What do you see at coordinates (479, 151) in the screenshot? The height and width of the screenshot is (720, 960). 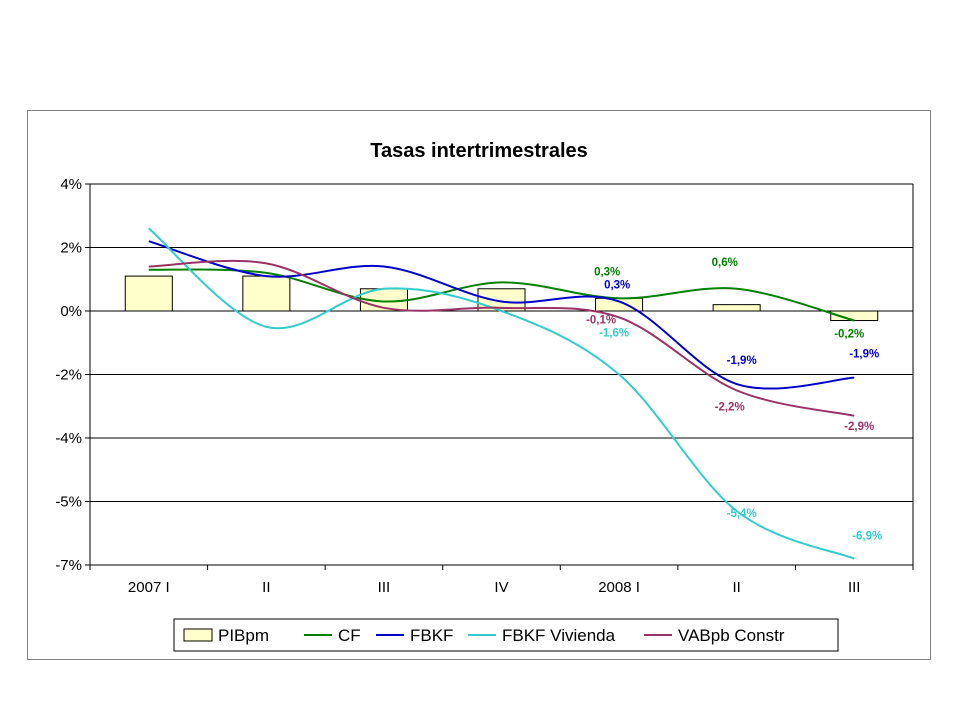 I see `chart-title: Tasas intertrimestrales` at bounding box center [479, 151].